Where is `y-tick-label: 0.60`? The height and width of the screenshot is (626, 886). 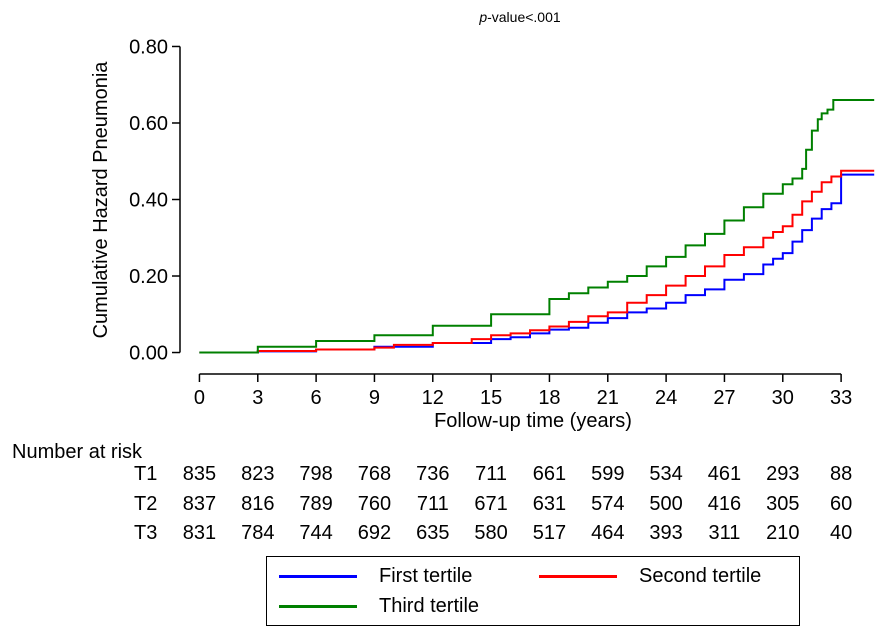 y-tick-label: 0.60 is located at coordinates (148, 124).